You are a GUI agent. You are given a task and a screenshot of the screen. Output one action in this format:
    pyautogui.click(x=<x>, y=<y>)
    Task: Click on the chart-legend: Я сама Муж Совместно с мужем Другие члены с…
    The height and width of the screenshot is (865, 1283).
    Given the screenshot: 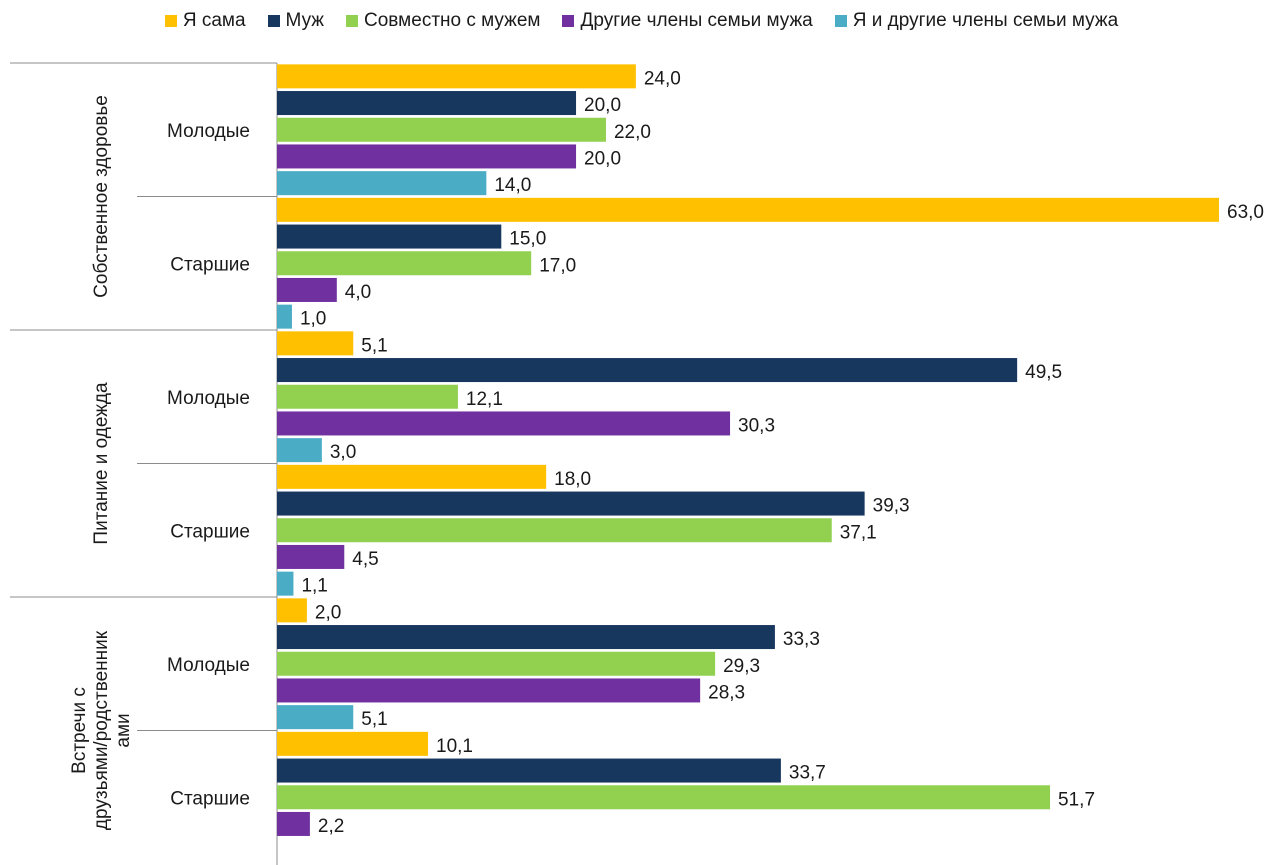 What is the action you would take?
    pyautogui.click(x=641, y=21)
    